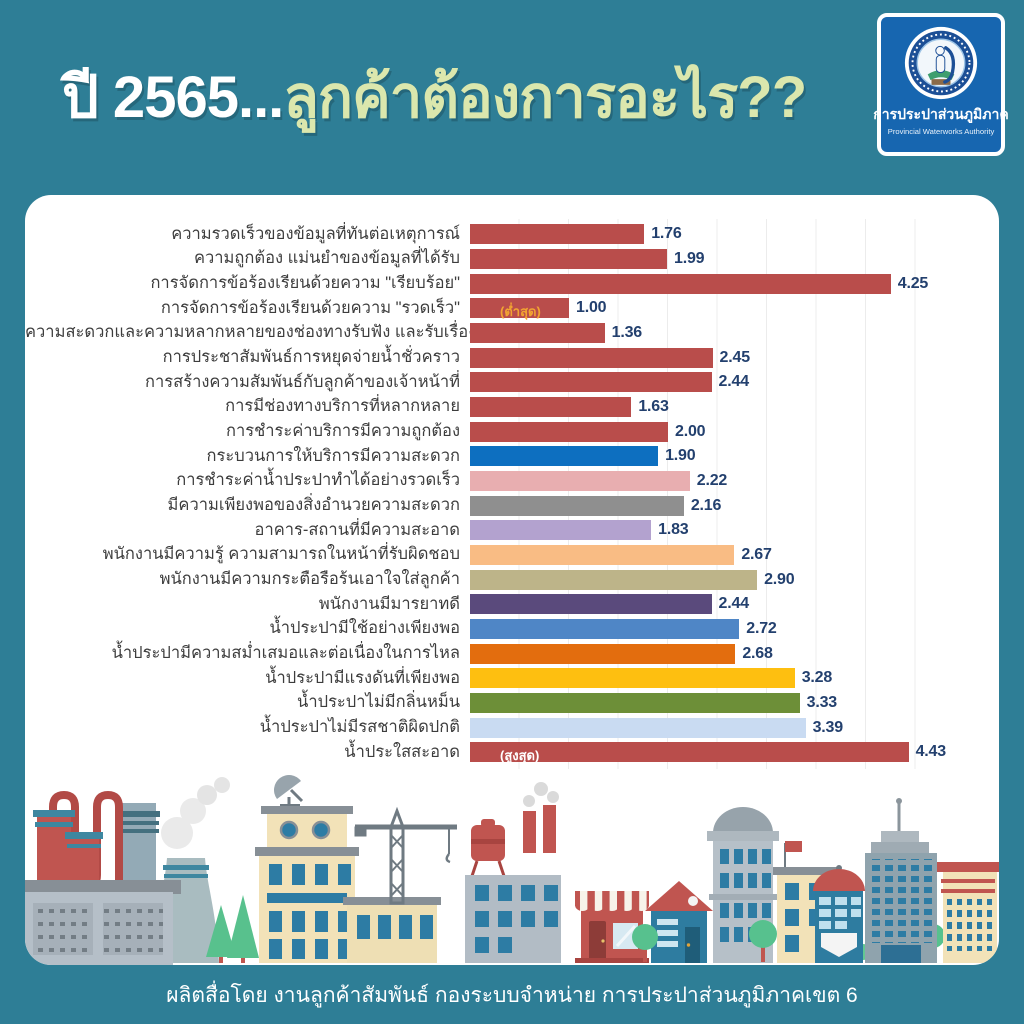 The height and width of the screenshot is (1024, 1024). Describe the element at coordinates (402, 751) in the screenshot. I see `category-label: น้ำประใสสะอาด` at that location.